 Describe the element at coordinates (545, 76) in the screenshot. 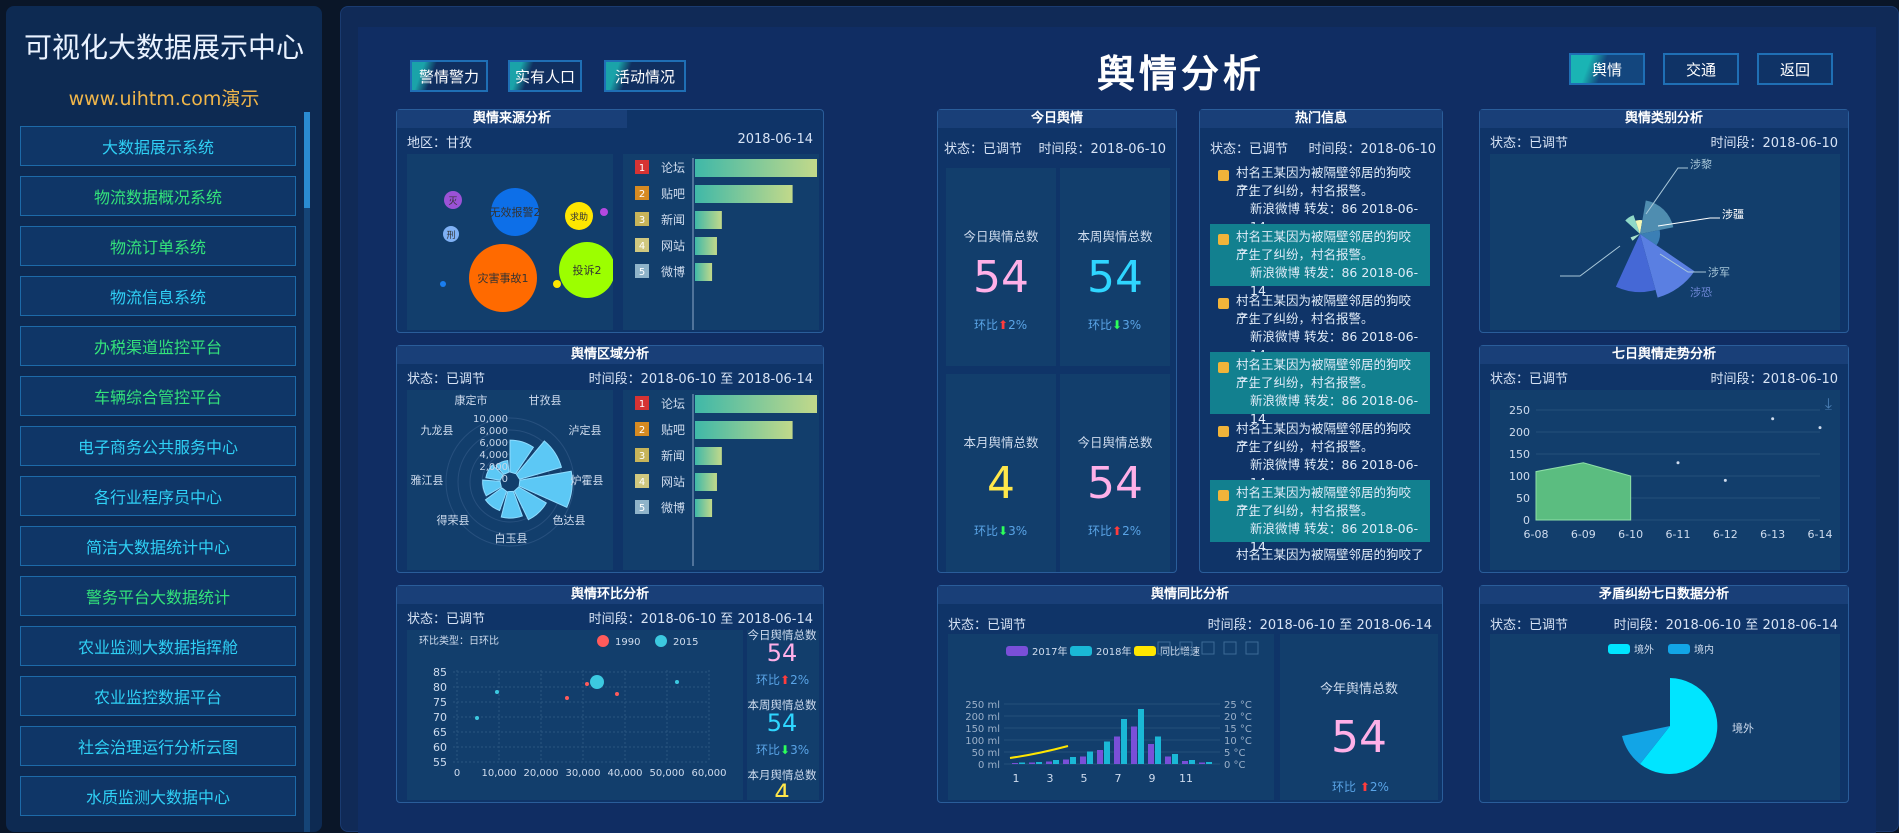

I see `tab-population: 实有人口` at that location.